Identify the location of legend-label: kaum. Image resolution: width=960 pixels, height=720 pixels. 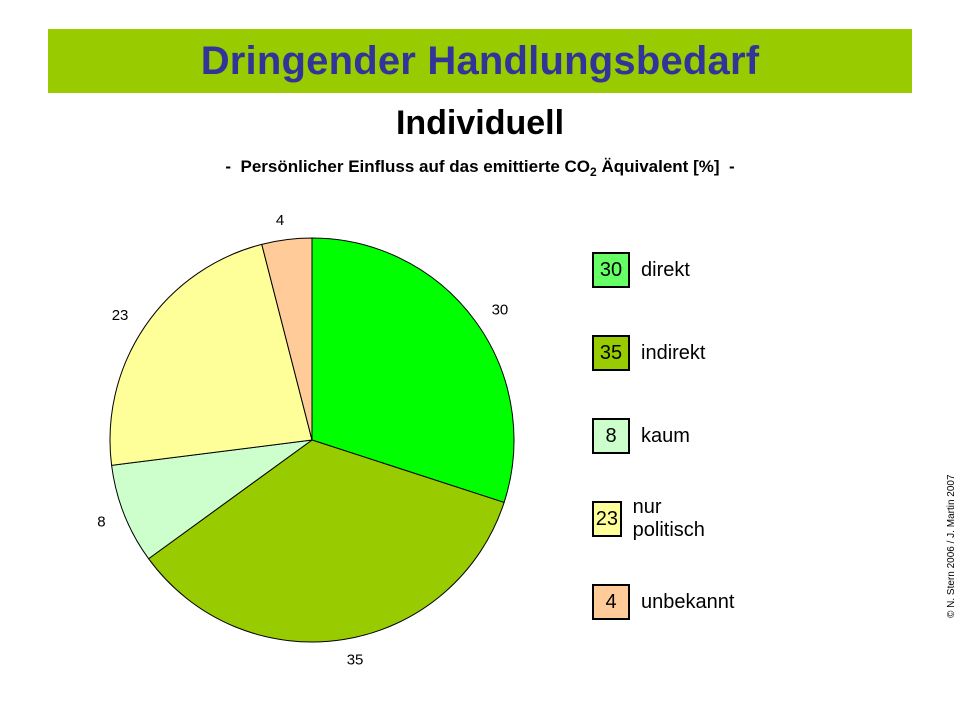
(665, 435).